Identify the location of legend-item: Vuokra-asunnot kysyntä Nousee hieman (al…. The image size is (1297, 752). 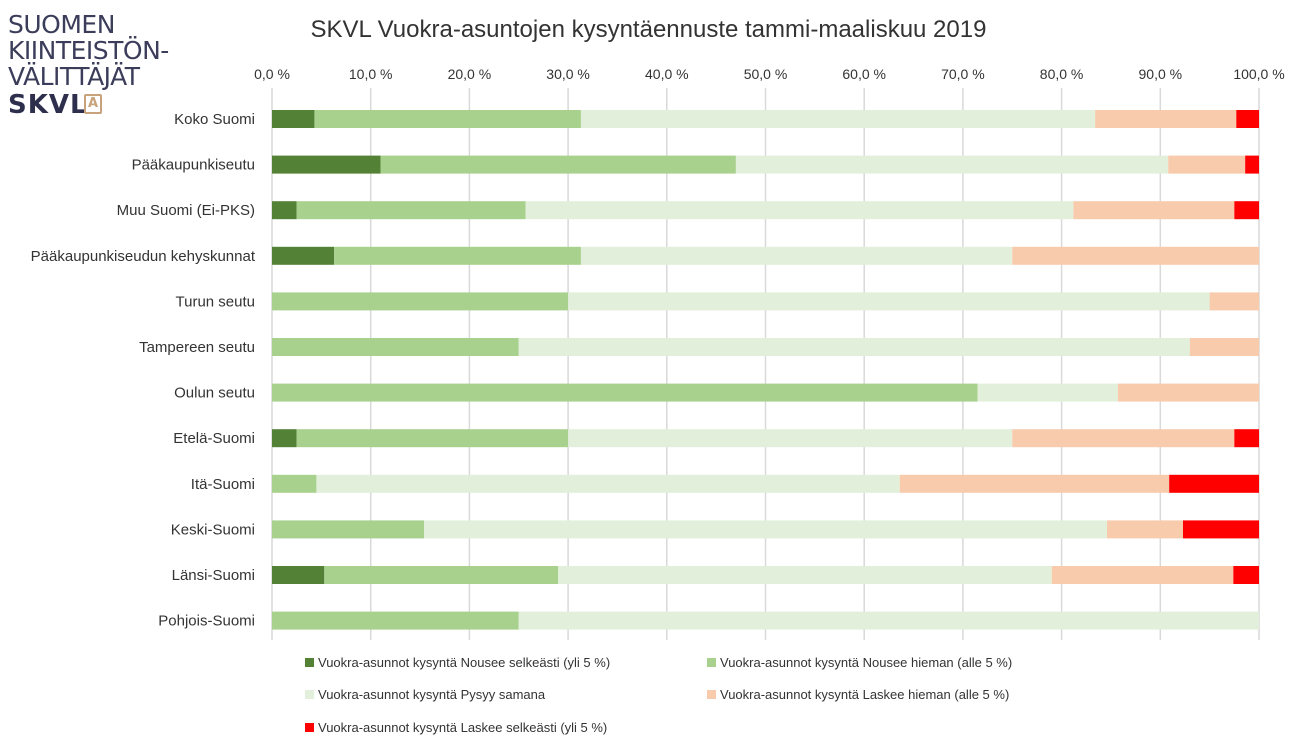
(859, 662).